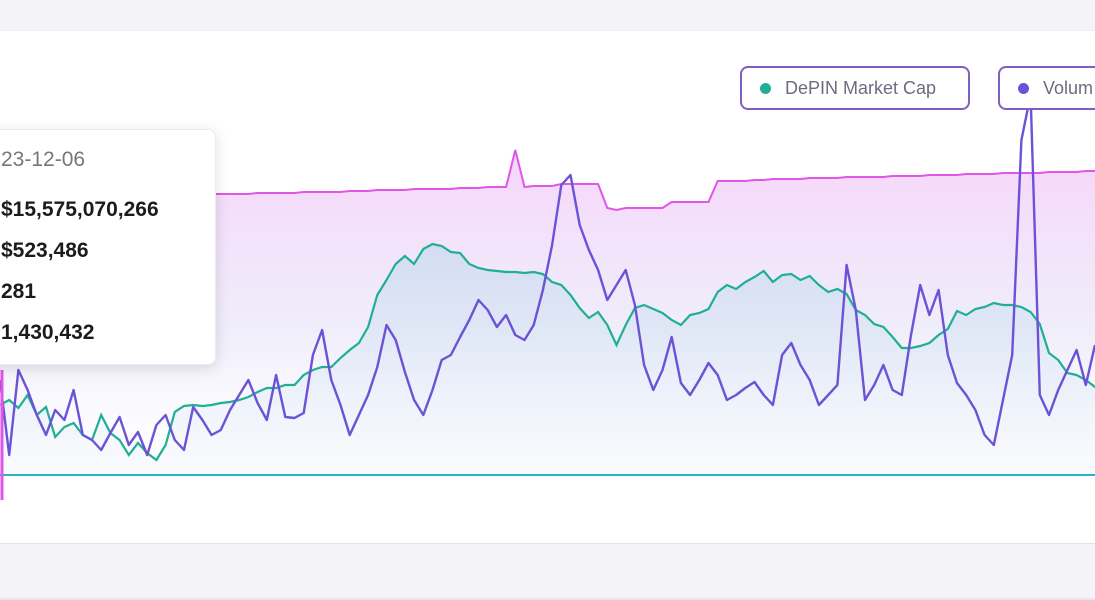 The image size is (1095, 600). What do you see at coordinates (45, 250) in the screenshot?
I see `tooltip-value-volume: $523,486` at bounding box center [45, 250].